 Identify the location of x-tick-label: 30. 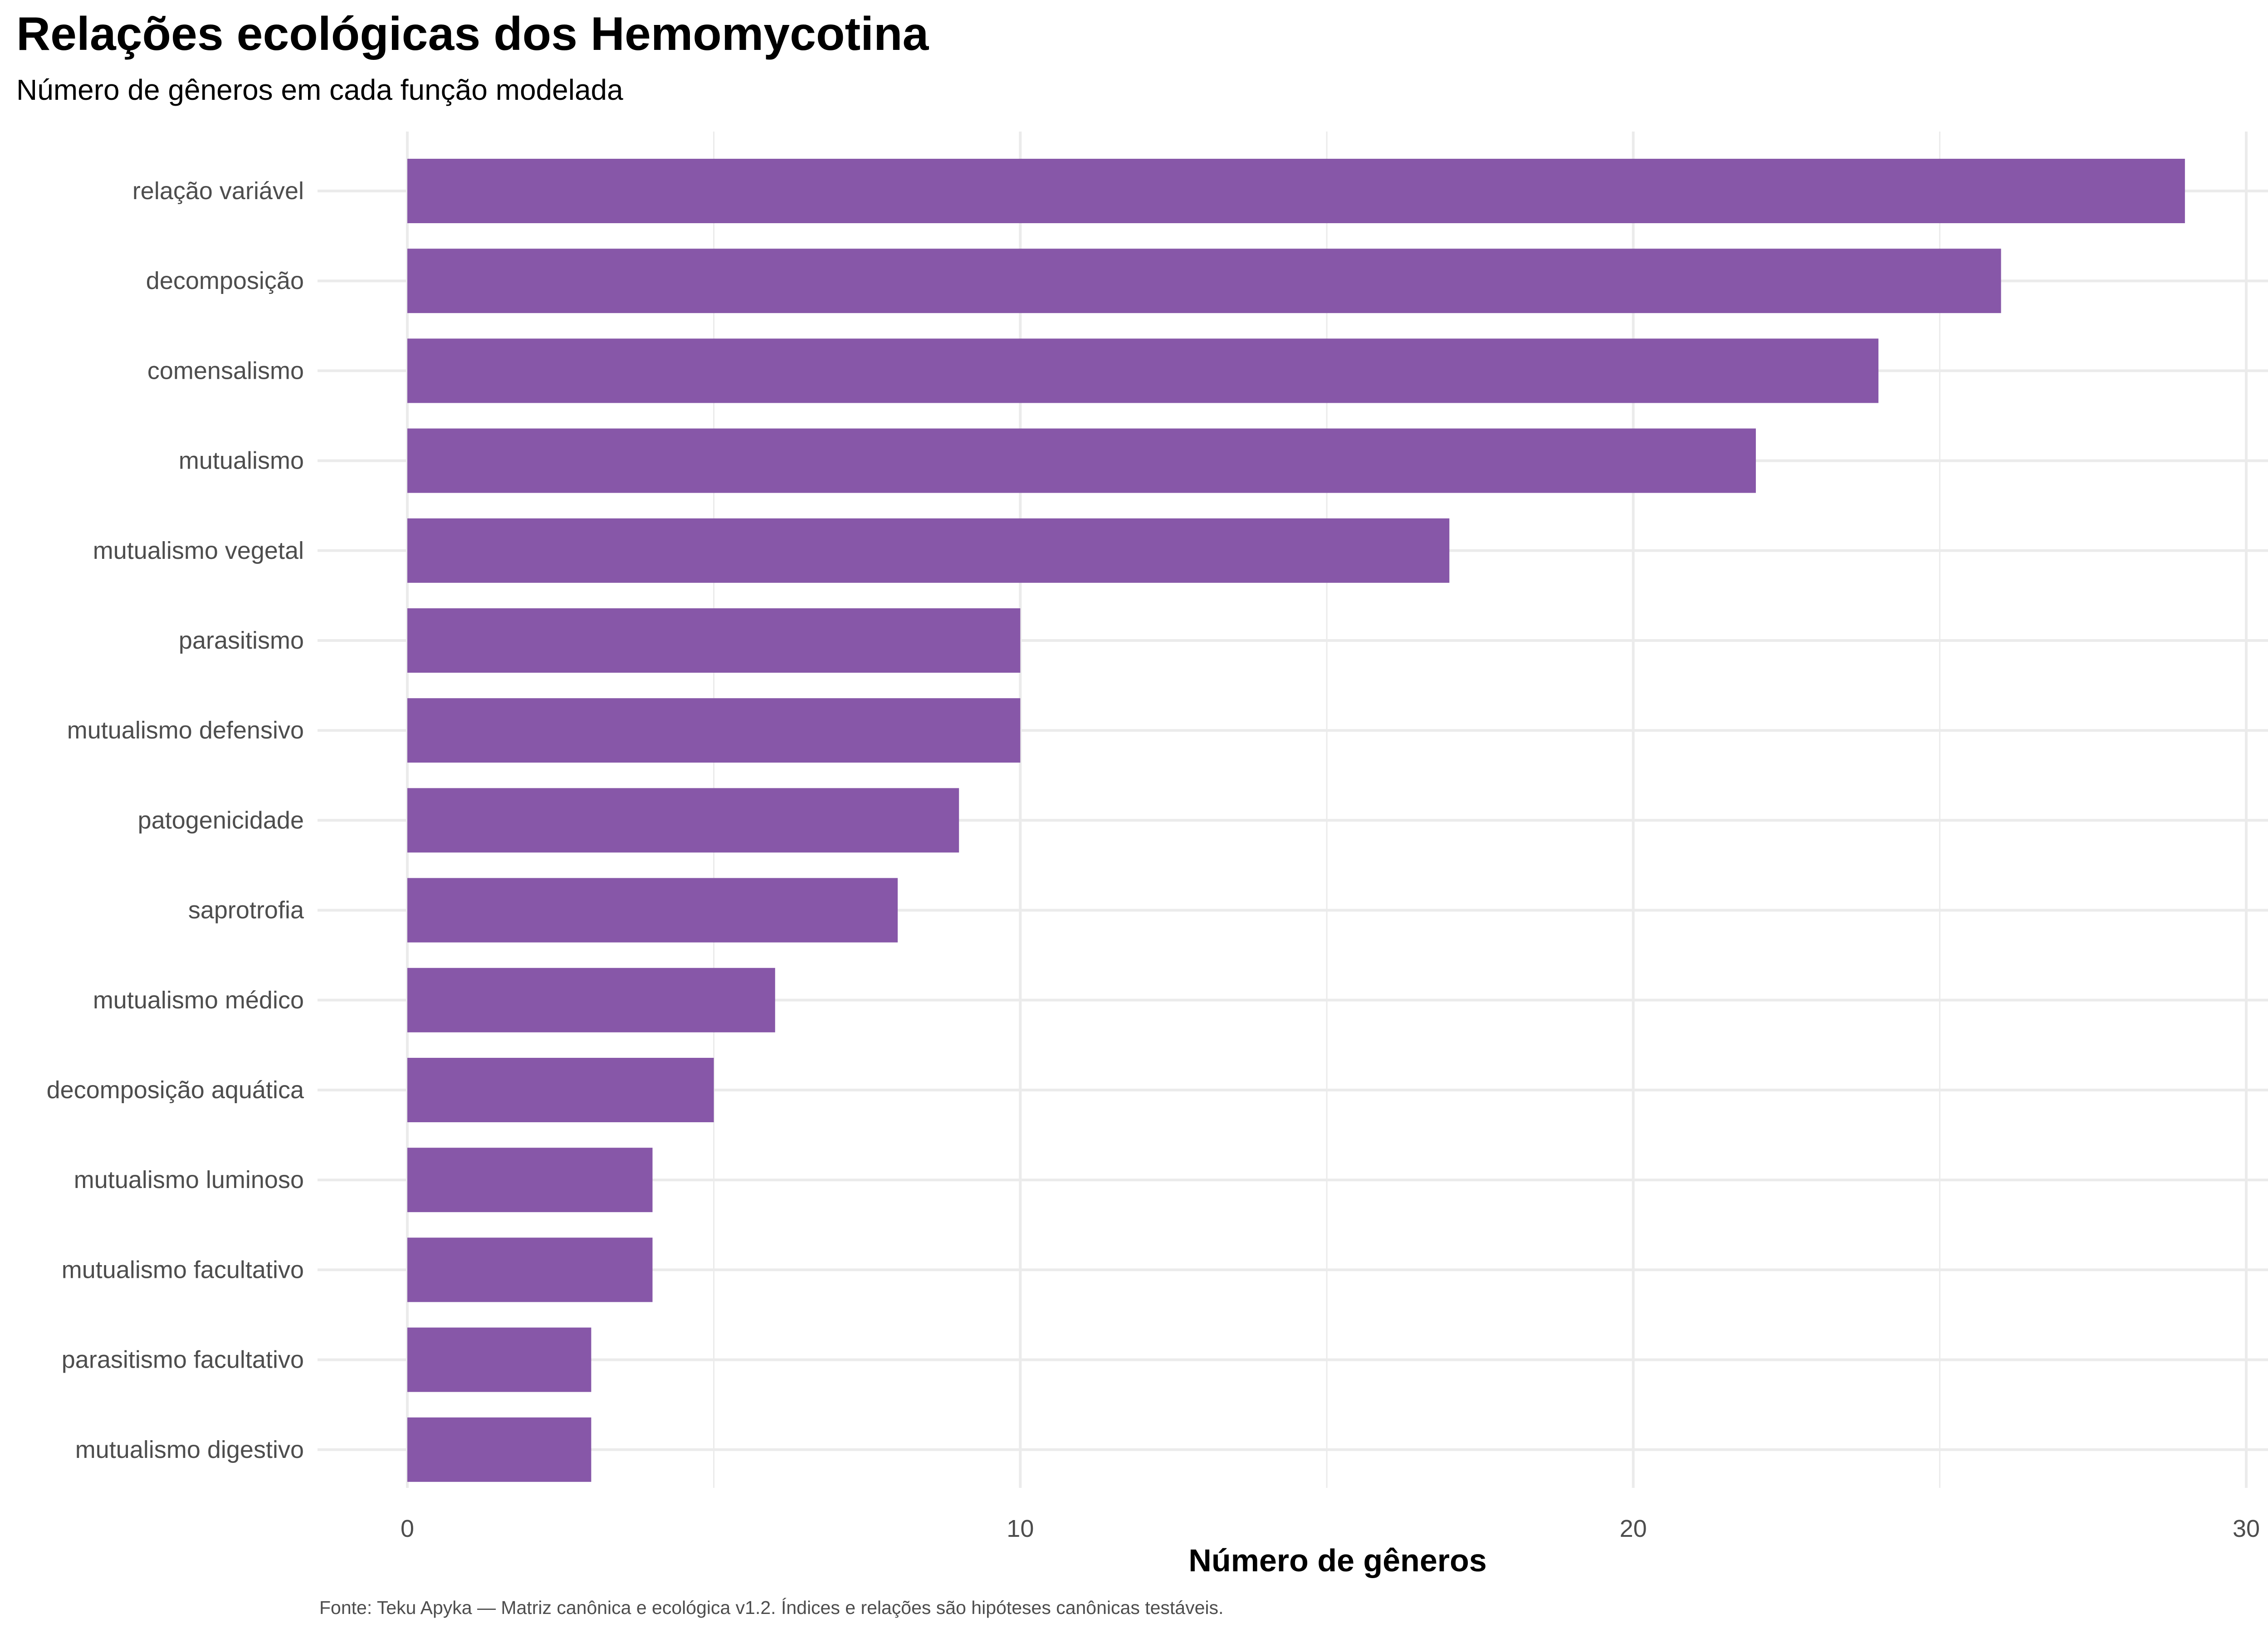
(2246, 1528).